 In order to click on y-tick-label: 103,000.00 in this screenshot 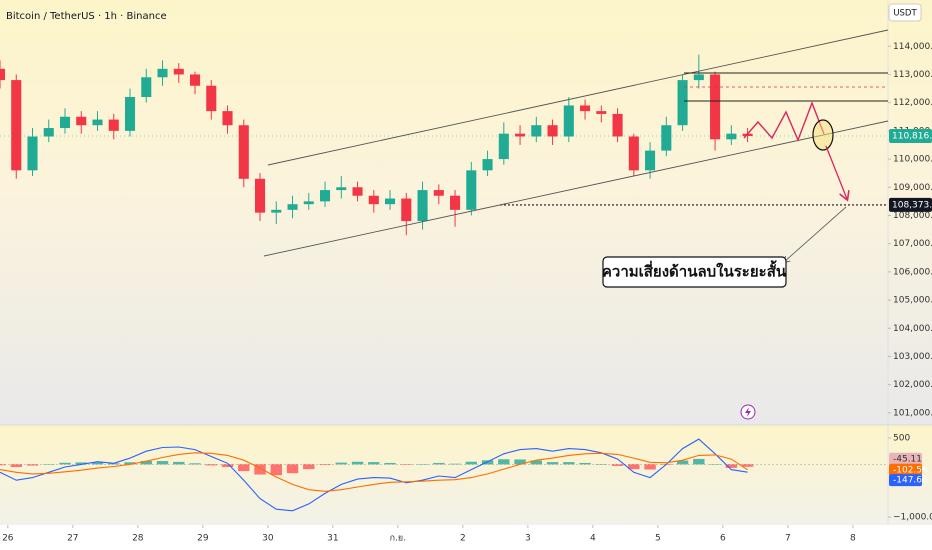, I will do `click(912, 357)`.